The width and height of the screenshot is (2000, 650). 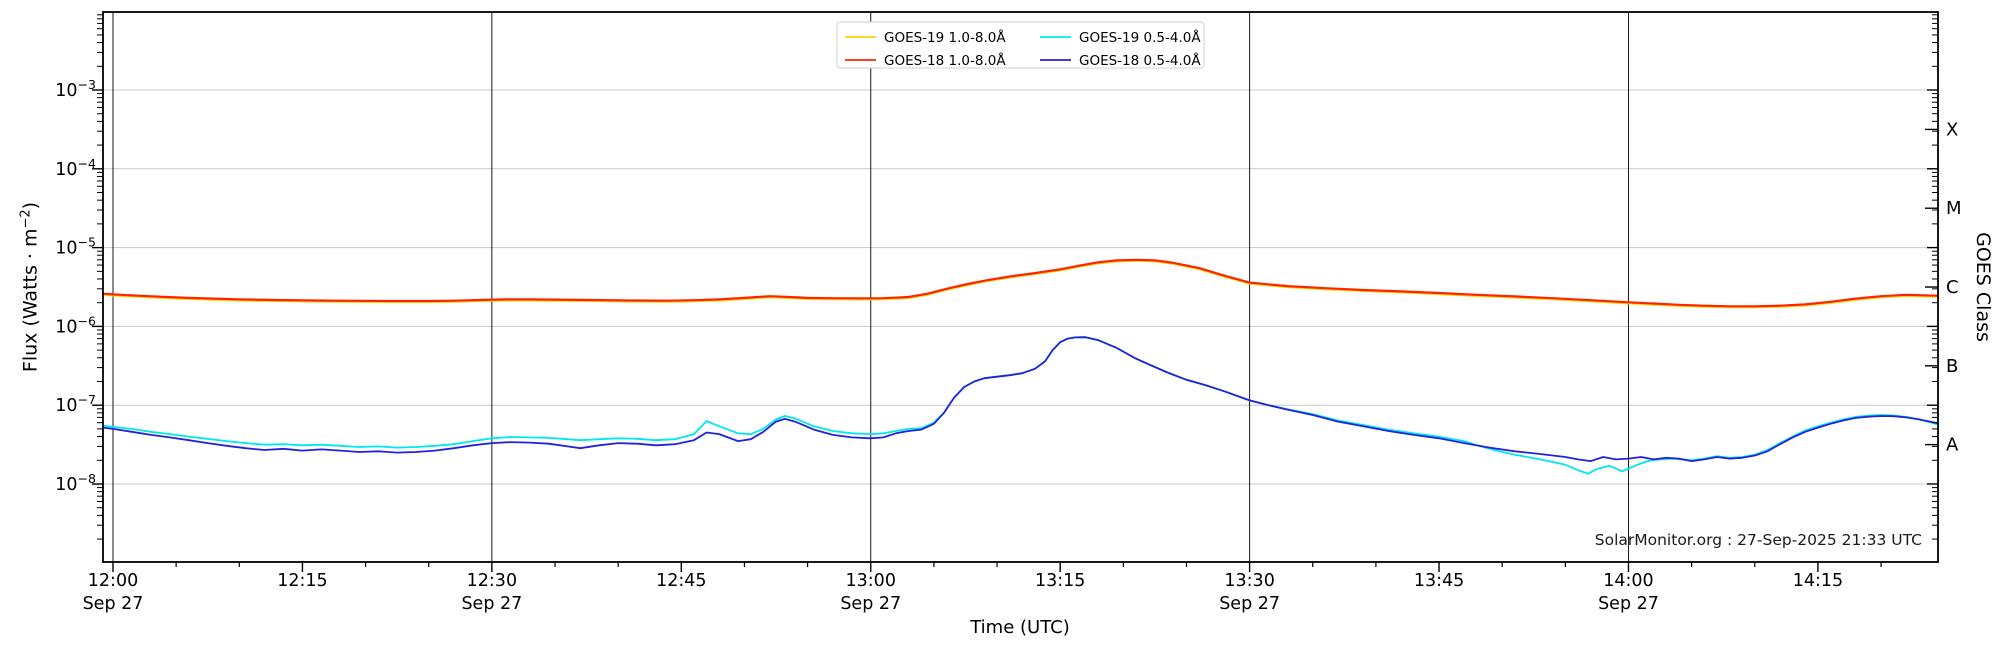 I want to click on series-line-goes-18-1-0-8-0-, so click(x=1020, y=283).